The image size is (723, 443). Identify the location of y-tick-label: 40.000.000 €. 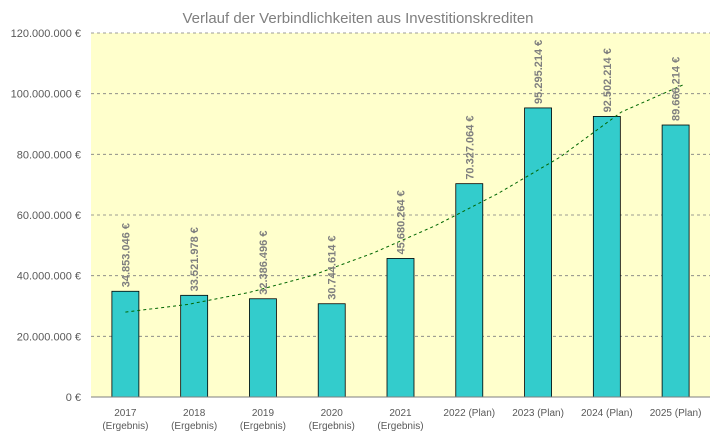
(49, 277).